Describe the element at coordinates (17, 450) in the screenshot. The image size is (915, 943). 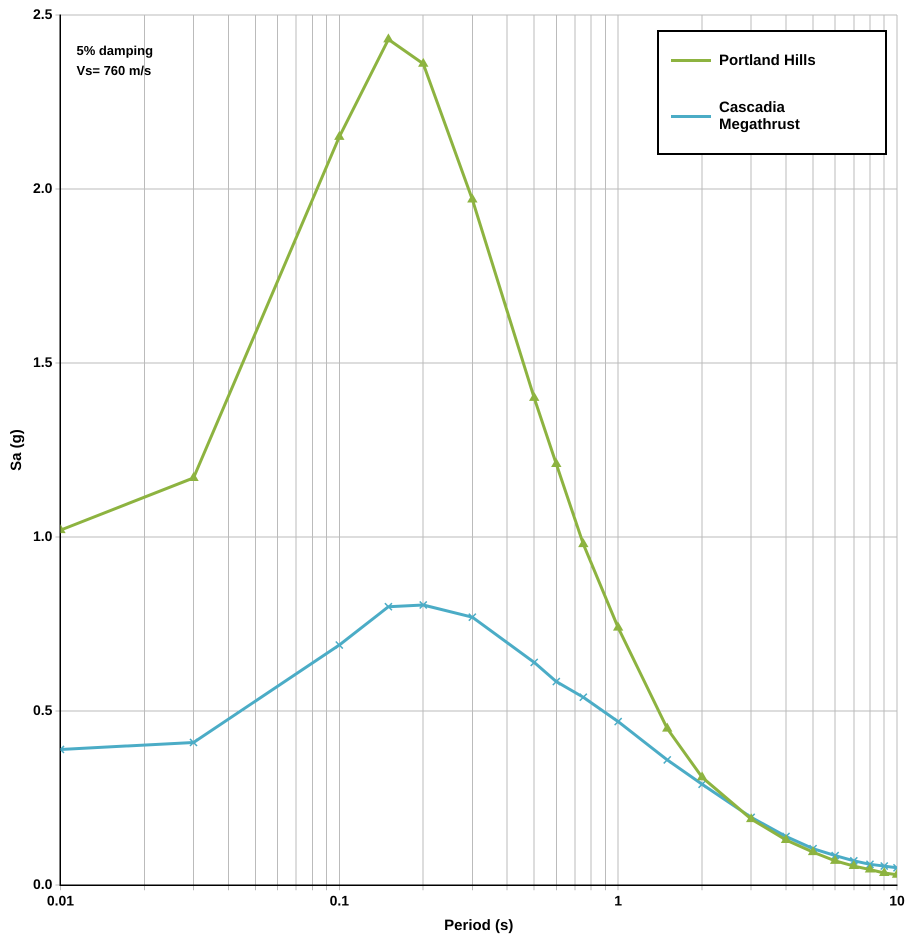
I see `y-axis-title: Sa (g)` at that location.